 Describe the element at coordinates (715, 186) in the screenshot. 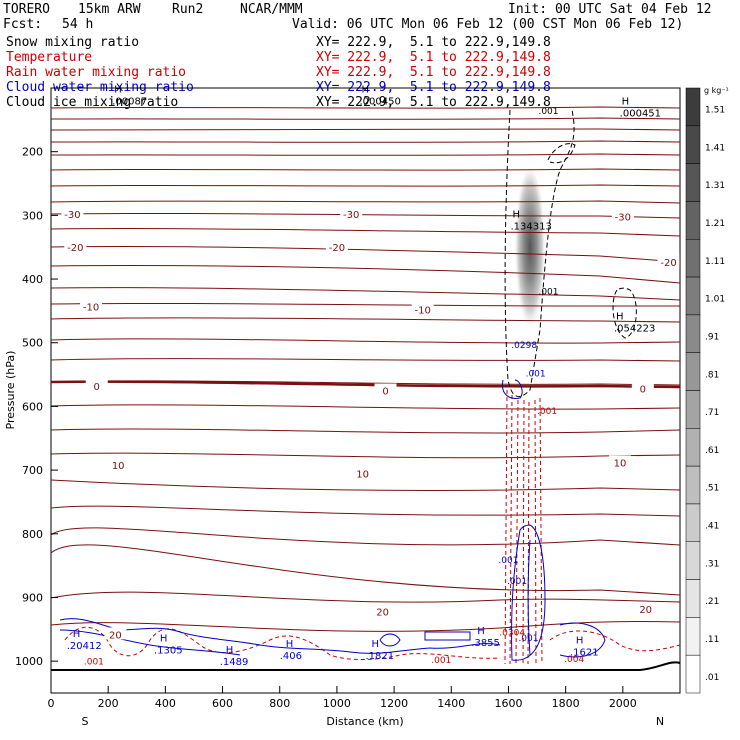

I see `colorbar-label: 1.31` at that location.